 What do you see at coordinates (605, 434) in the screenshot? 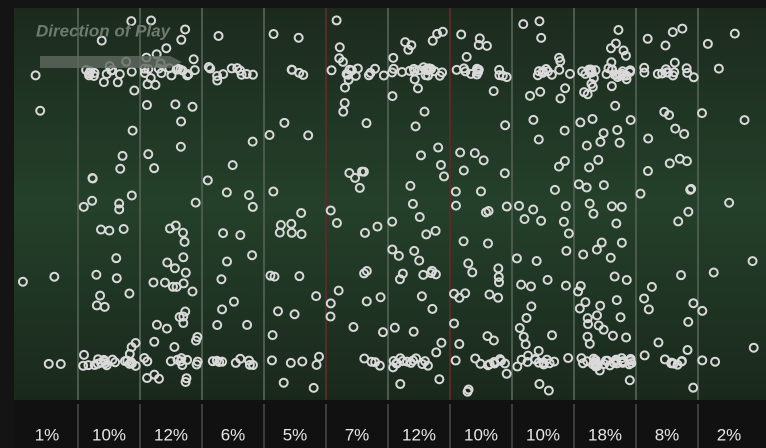
I see `zone-label: 18%` at bounding box center [605, 434].